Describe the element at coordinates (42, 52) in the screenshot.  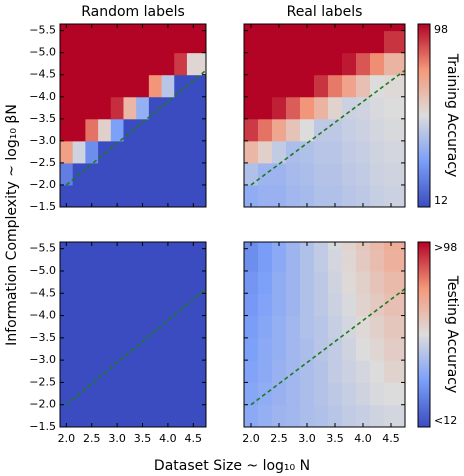
I see `y-tick-label: −5.0` at that location.